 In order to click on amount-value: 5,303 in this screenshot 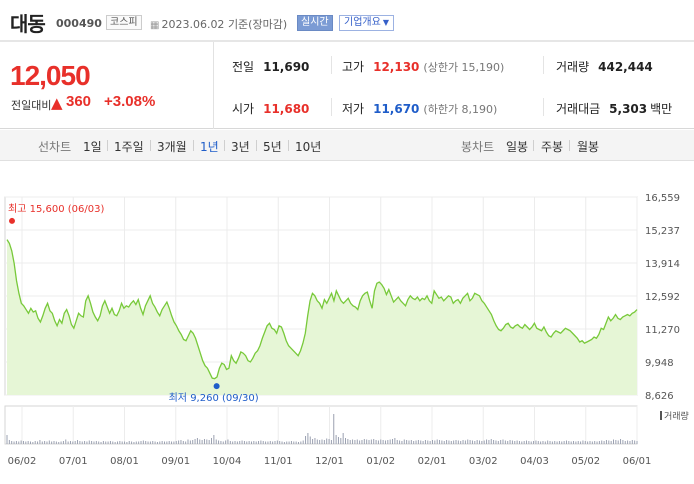, I will do `click(628, 109)`.